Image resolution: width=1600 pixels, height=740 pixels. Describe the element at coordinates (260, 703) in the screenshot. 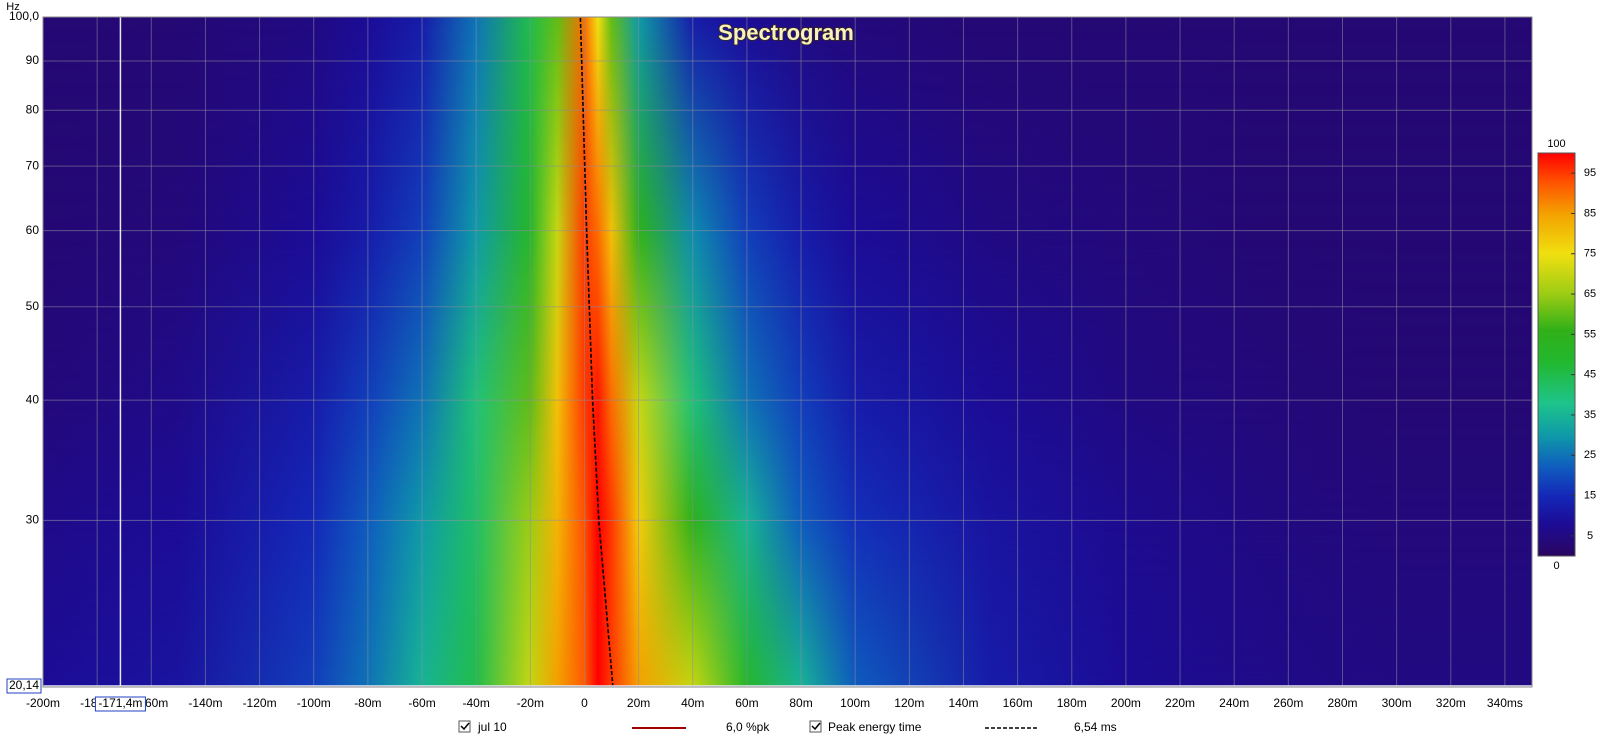

I see `x-tick-label: -120m` at that location.